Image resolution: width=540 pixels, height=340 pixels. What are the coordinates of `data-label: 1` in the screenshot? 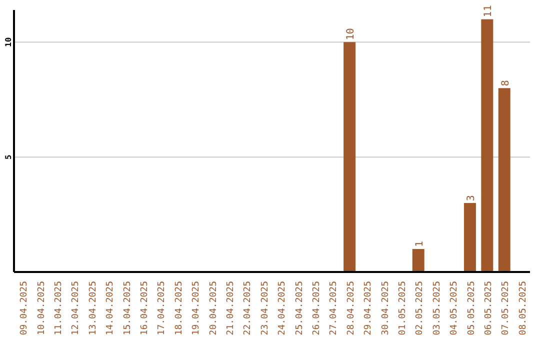 It's located at (420, 244).